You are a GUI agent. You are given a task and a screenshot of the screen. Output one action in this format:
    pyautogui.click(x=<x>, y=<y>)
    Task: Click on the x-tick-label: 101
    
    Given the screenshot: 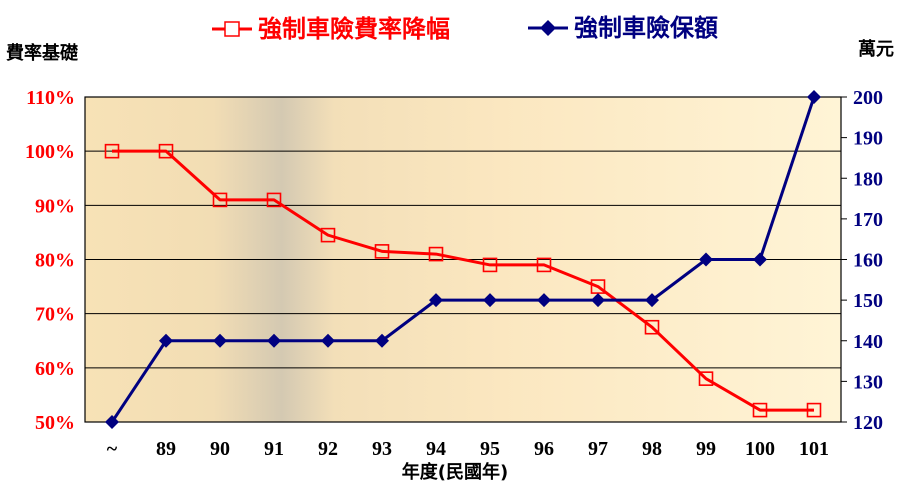 What is the action you would take?
    pyautogui.click(x=814, y=449)
    